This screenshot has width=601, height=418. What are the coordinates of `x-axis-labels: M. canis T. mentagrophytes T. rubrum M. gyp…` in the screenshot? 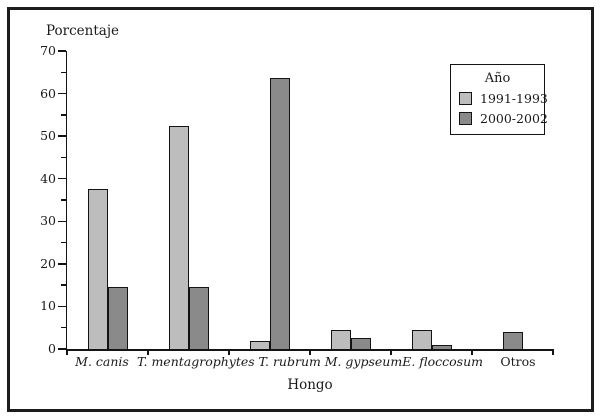 It's located at (310, 361).